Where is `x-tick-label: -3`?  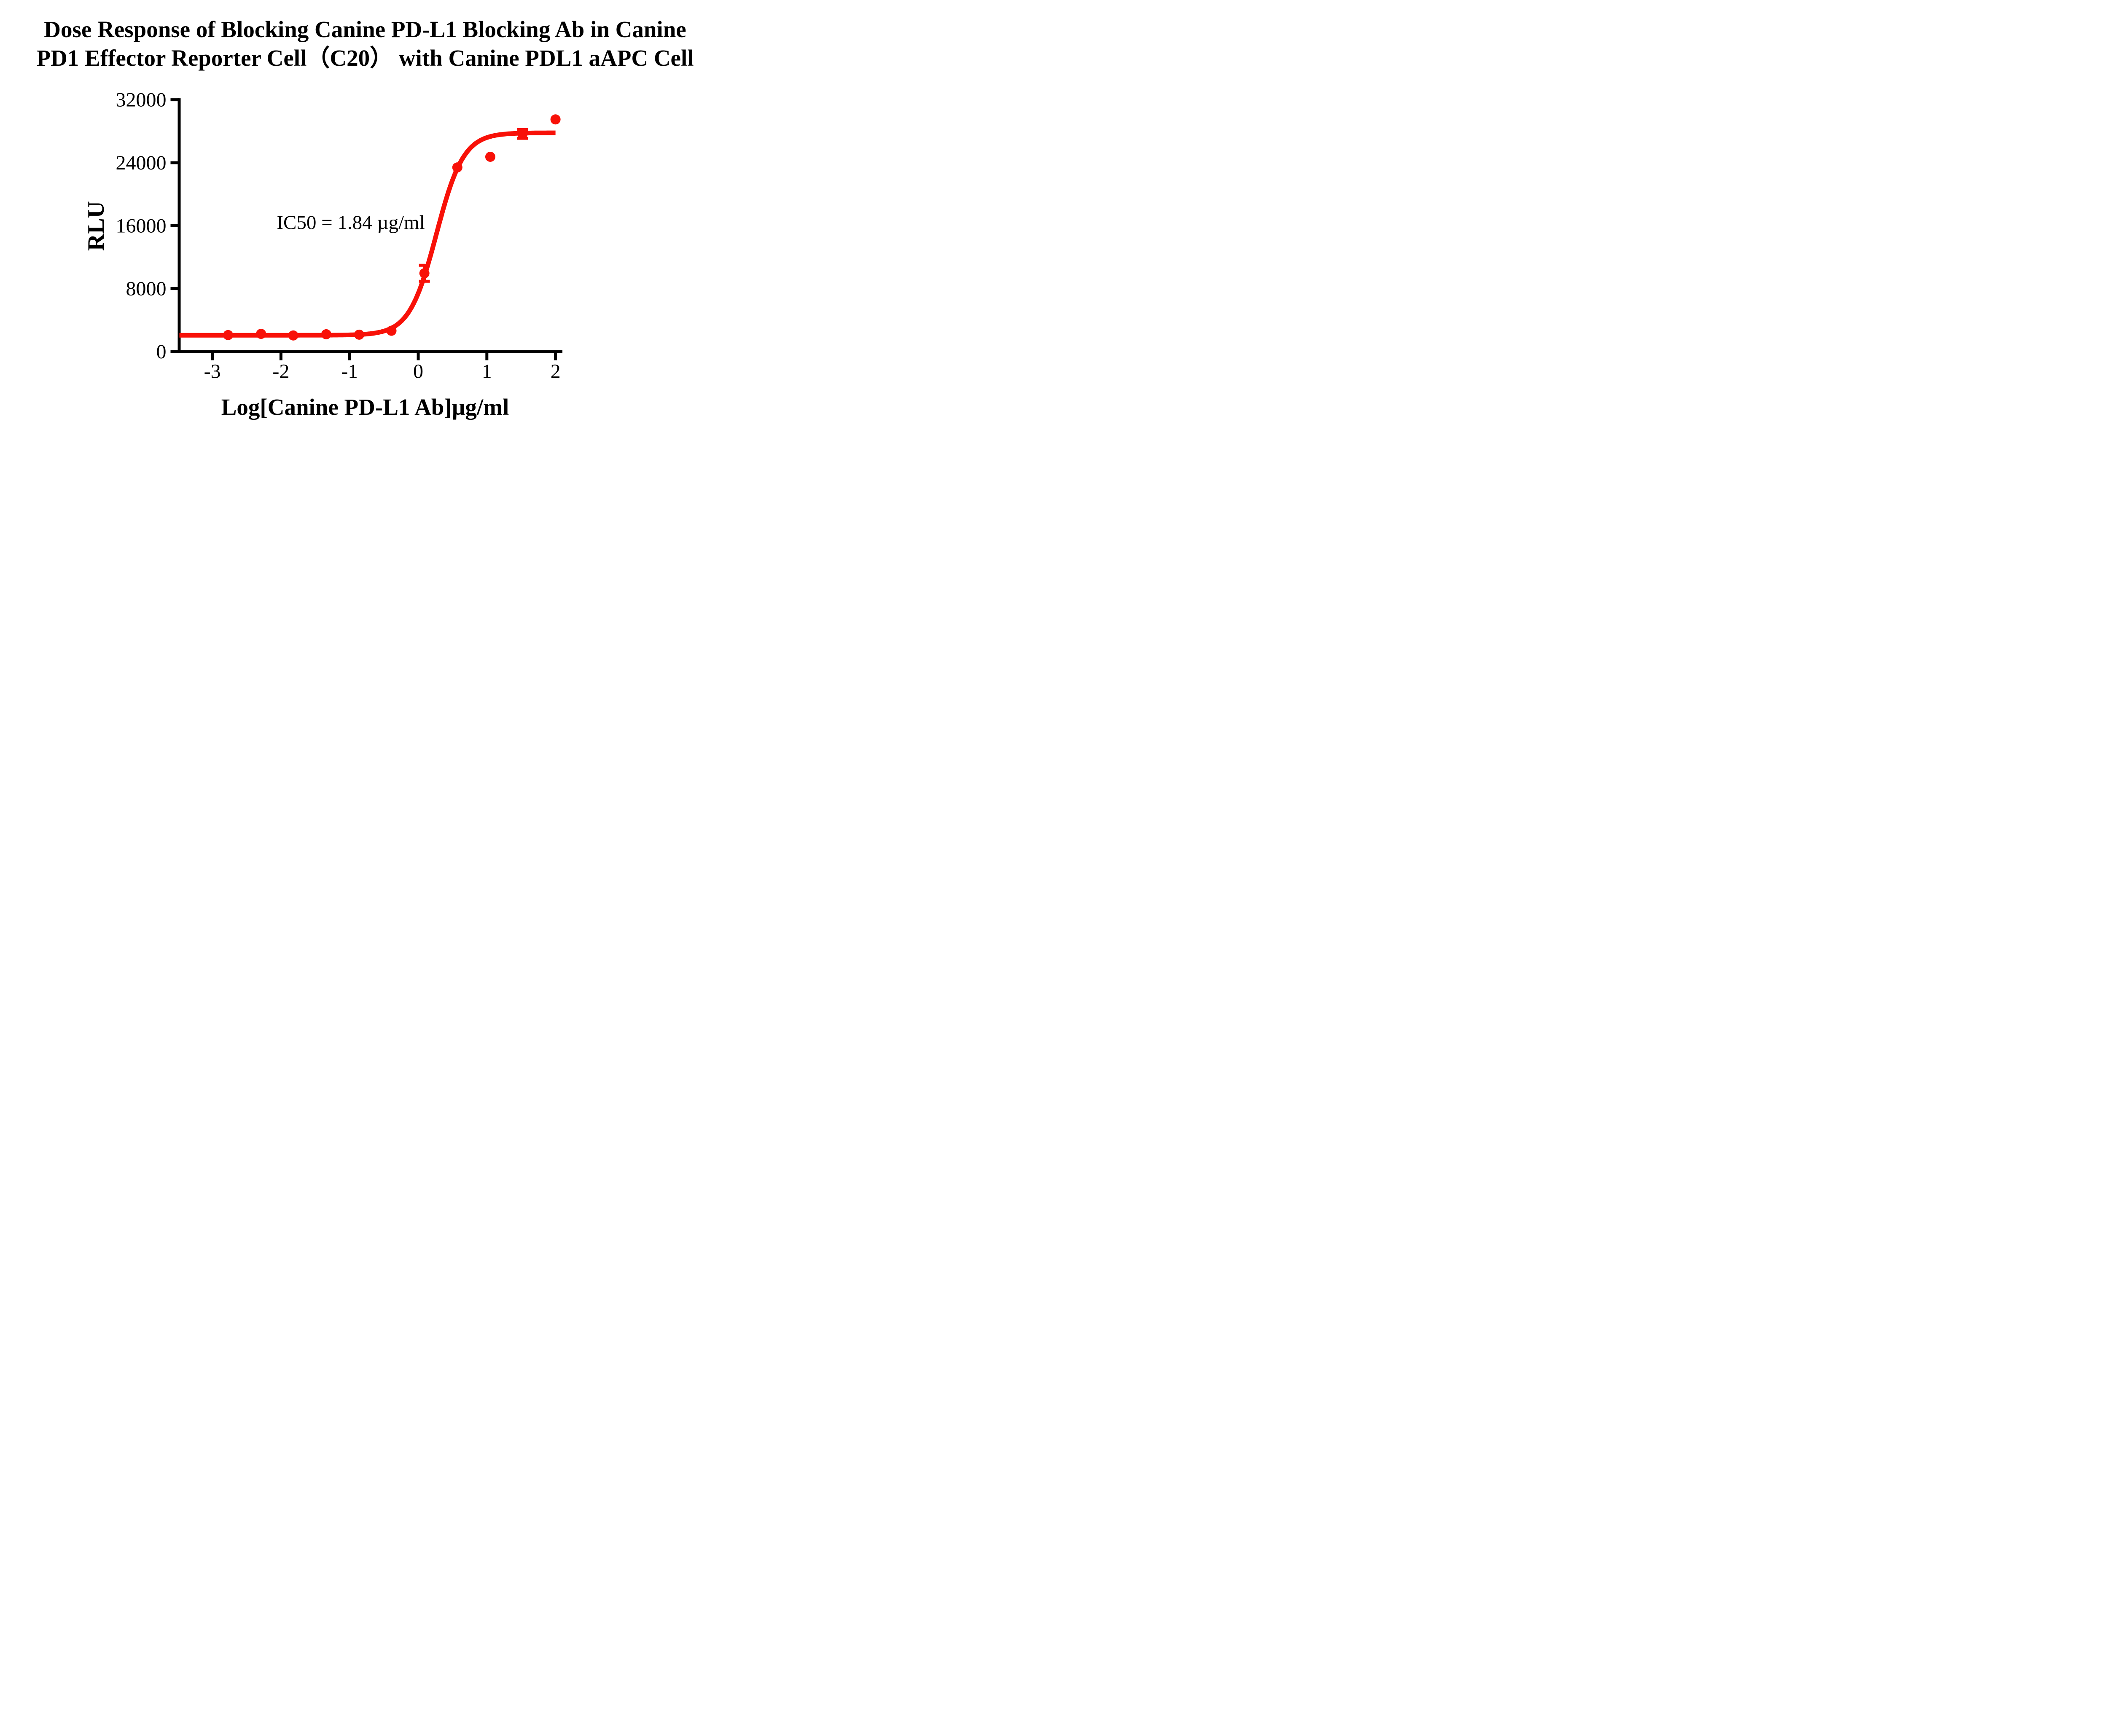 x-tick-label: -3 is located at coordinates (212, 371).